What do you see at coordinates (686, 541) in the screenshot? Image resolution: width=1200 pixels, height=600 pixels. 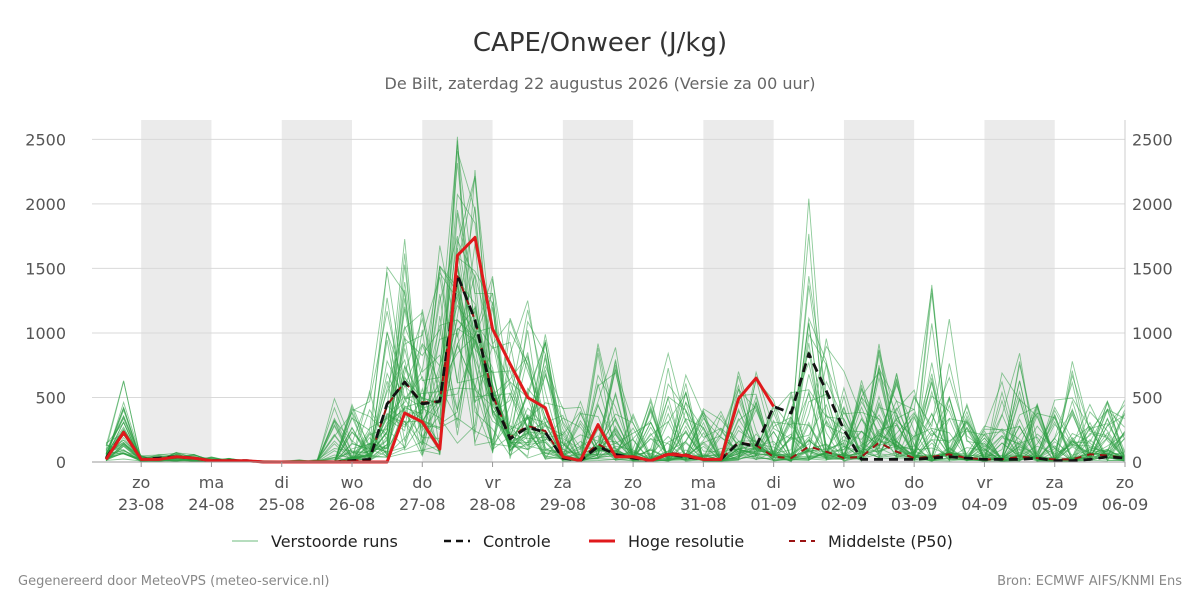 I see `legend-label-hoge-resolutie: Hoge resolutie` at bounding box center [686, 541].